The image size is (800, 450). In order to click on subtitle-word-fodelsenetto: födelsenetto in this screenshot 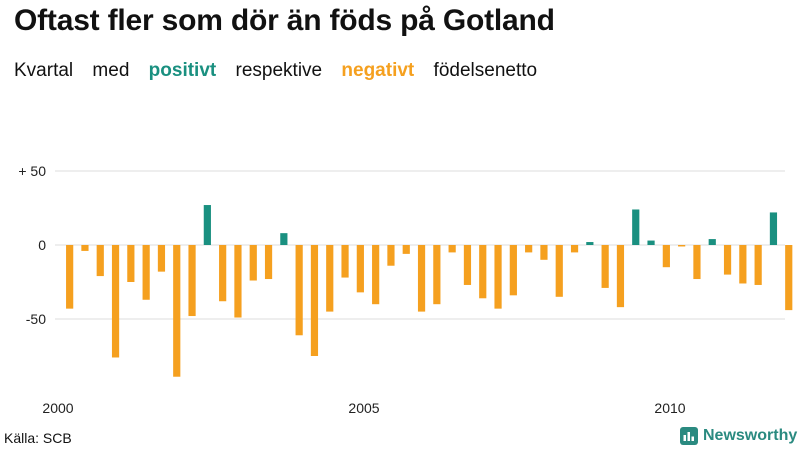, I will do `click(485, 70)`.